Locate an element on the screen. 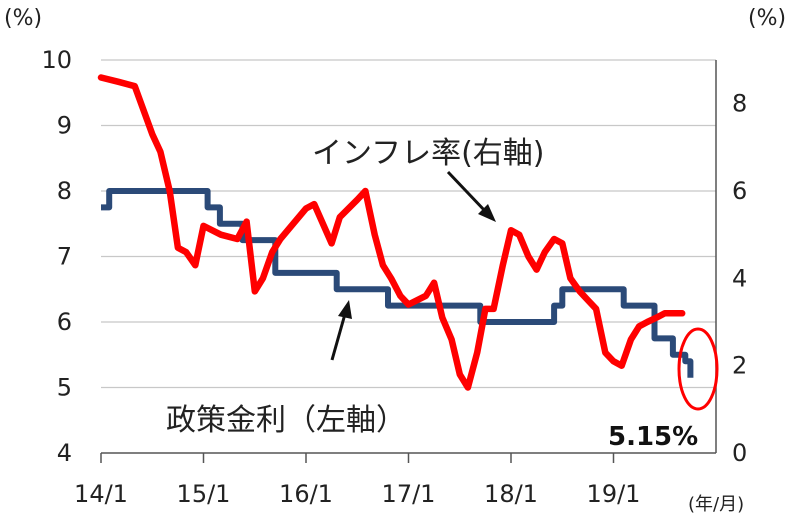 The image size is (804, 522). left-axis-unit: (%) is located at coordinates (23, 18).